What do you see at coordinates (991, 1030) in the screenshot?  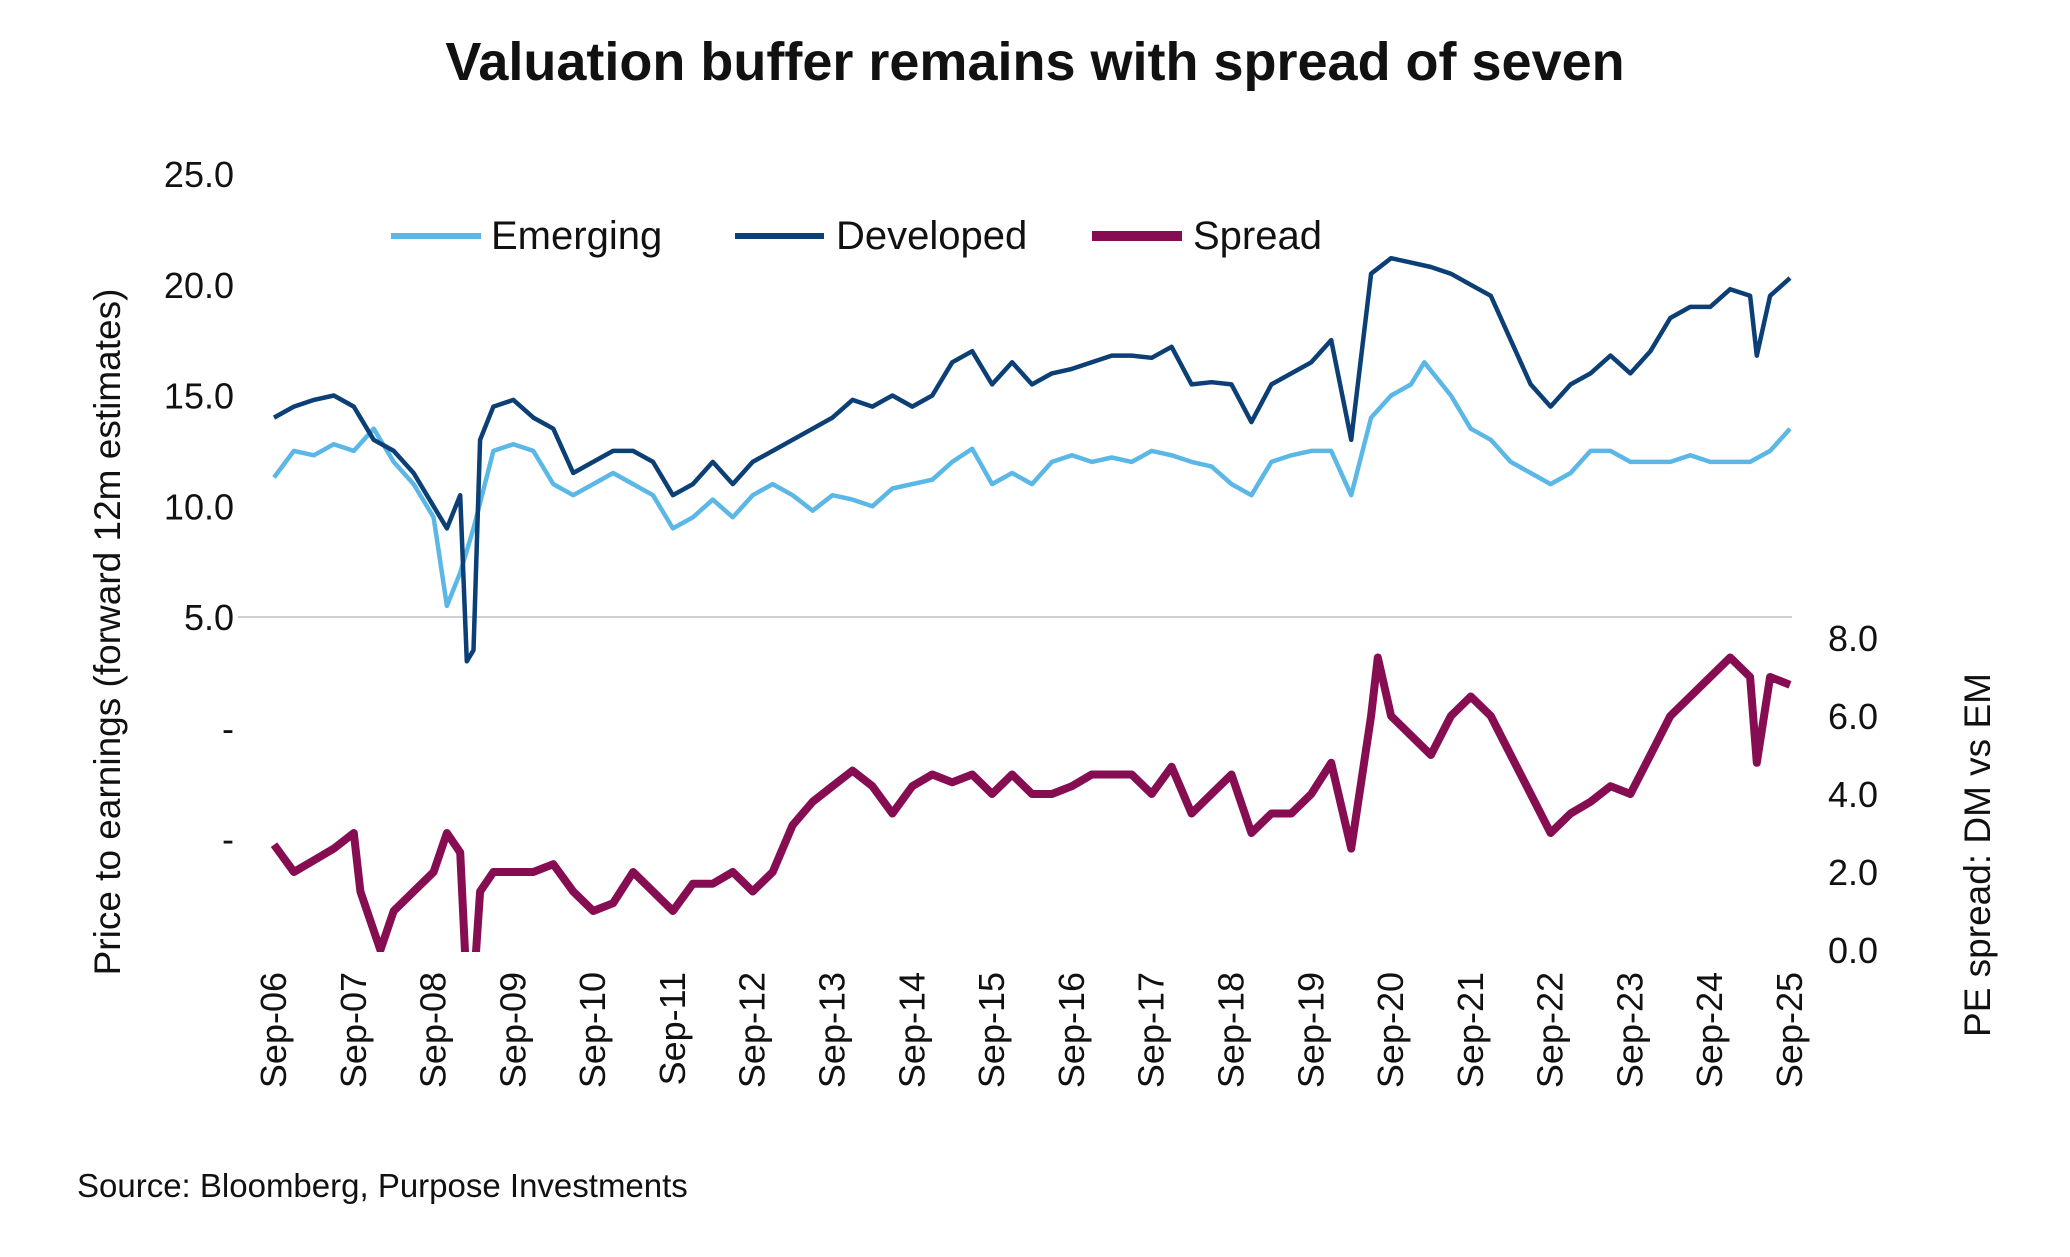 I see `x-tick-label: Sep-15` at bounding box center [991, 1030].